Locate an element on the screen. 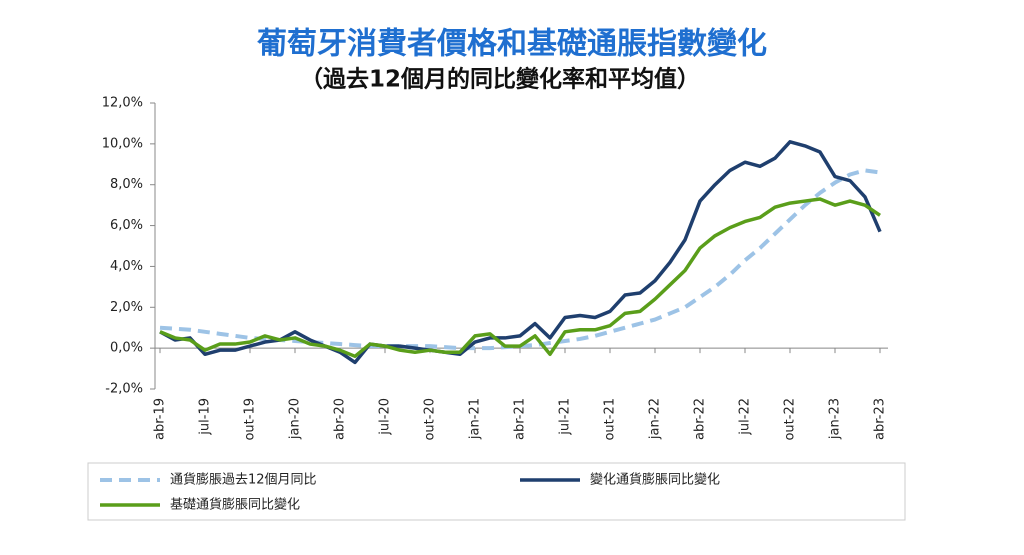 The image size is (1024, 555). x-tick-label: jul-21 is located at coordinates (565, 417).